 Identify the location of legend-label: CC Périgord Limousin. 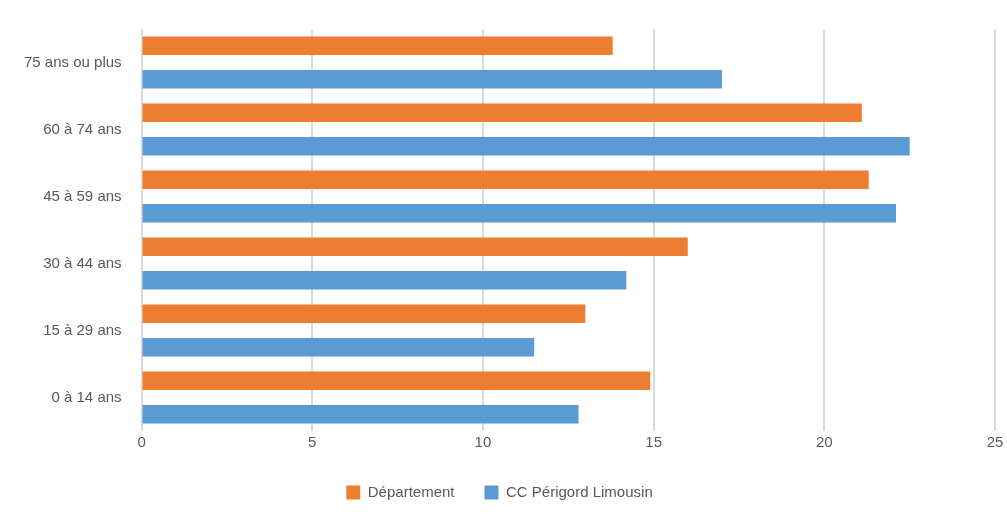
(579, 491).